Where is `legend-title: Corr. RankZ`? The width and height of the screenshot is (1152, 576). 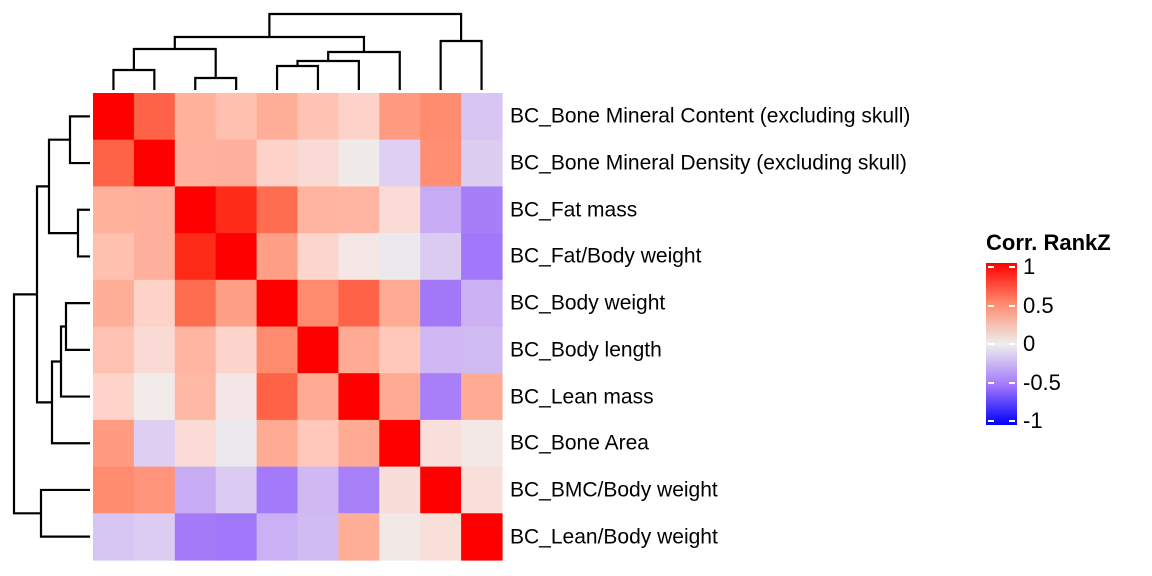 legend-title: Corr. RankZ is located at coordinates (1048, 242).